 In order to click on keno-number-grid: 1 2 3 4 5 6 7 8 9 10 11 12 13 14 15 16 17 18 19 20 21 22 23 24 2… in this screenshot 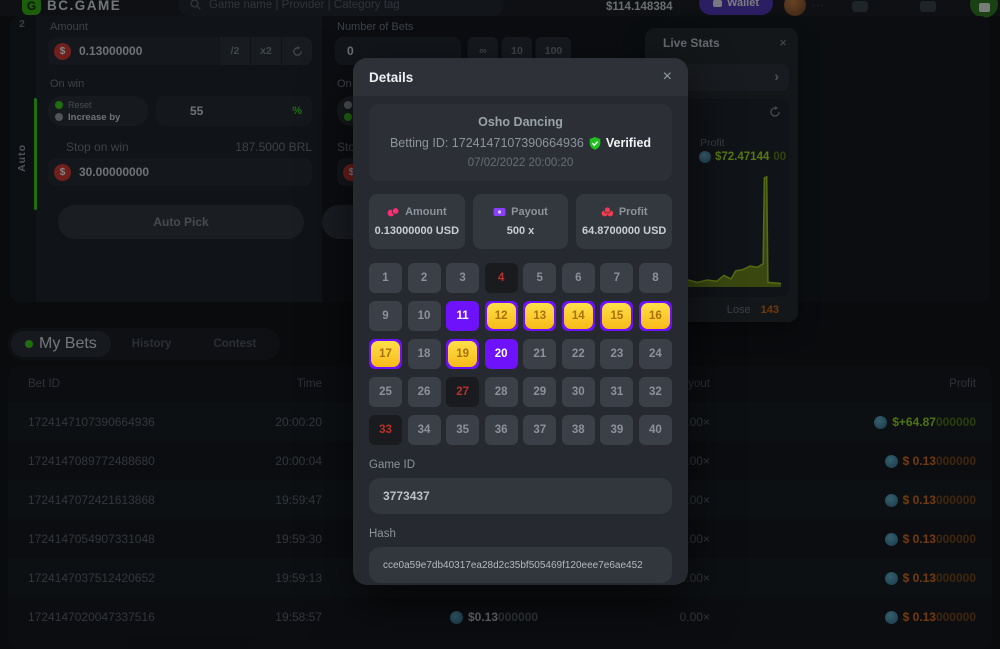, I will do `click(520, 354)`.